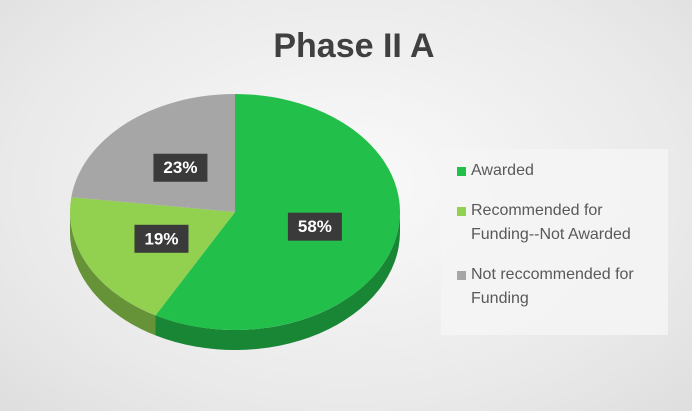 The height and width of the screenshot is (411, 692). Describe the element at coordinates (502, 170) in the screenshot. I see `legend-label: Awarded` at that location.